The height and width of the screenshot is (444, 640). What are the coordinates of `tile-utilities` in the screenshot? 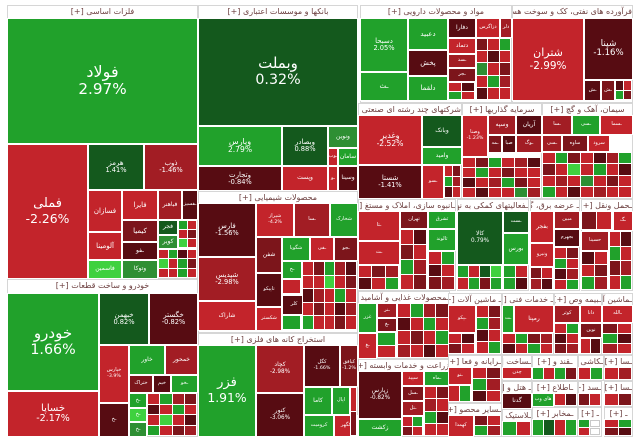 It's located at (547, 284).